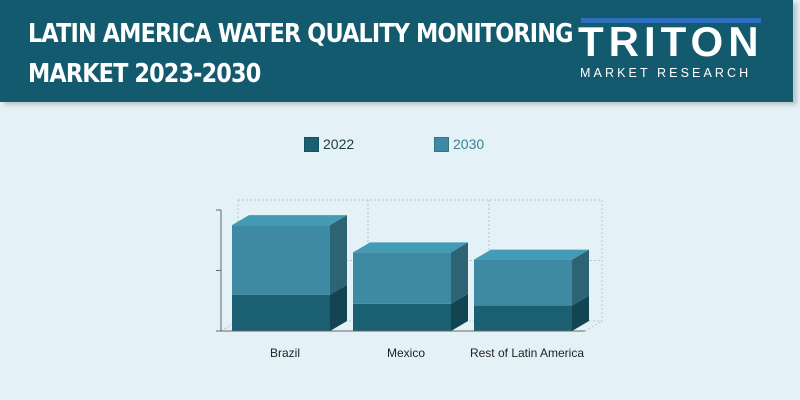 The image size is (800, 400). Describe the element at coordinates (593, 326) in the screenshot. I see `floor-edge-right` at that location.